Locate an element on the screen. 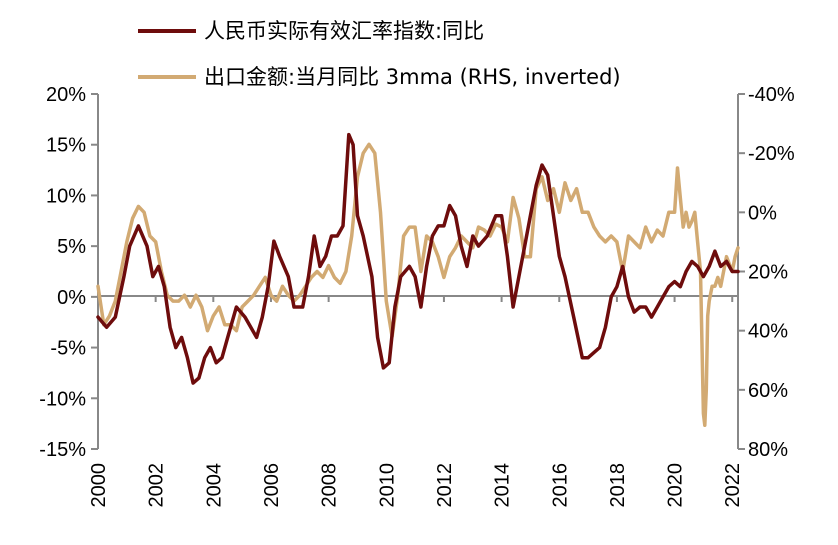 The height and width of the screenshot is (545, 838). x-tick-label: 2004 is located at coordinates (214, 485).